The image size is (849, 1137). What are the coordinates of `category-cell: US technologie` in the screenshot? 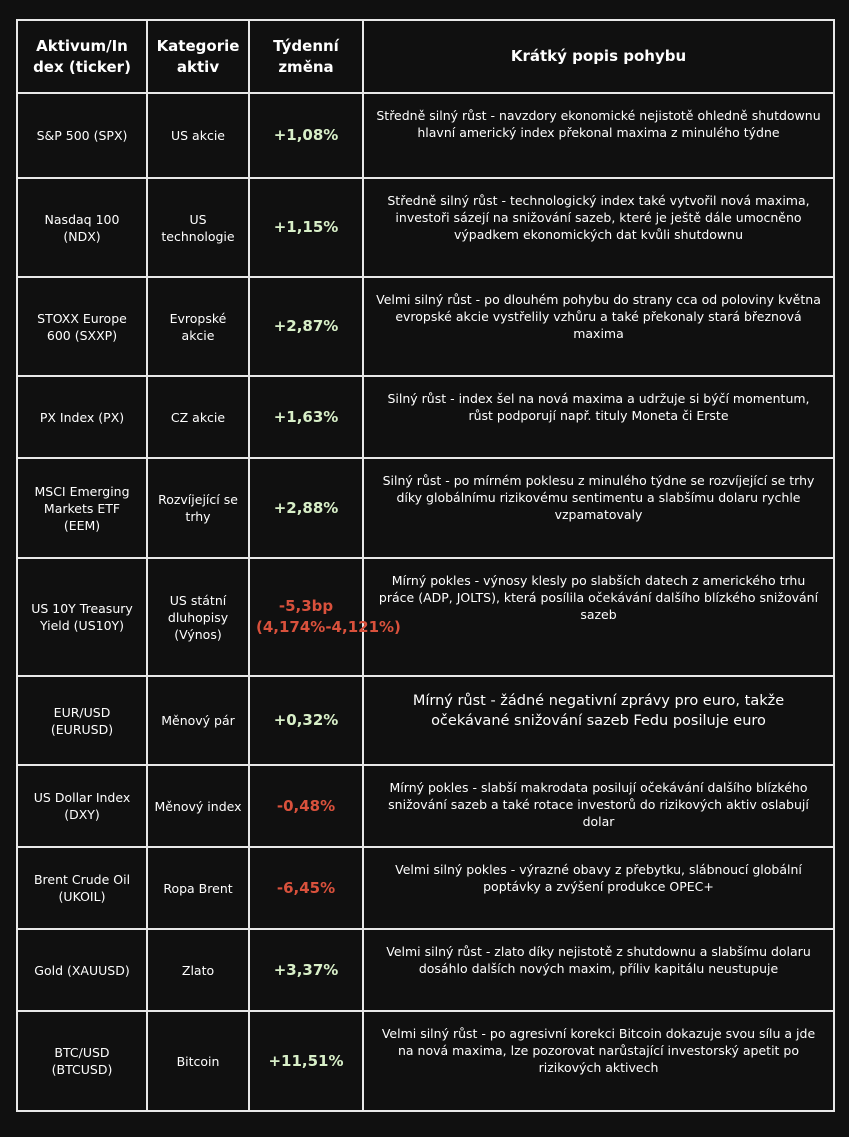 It's located at (198, 227).